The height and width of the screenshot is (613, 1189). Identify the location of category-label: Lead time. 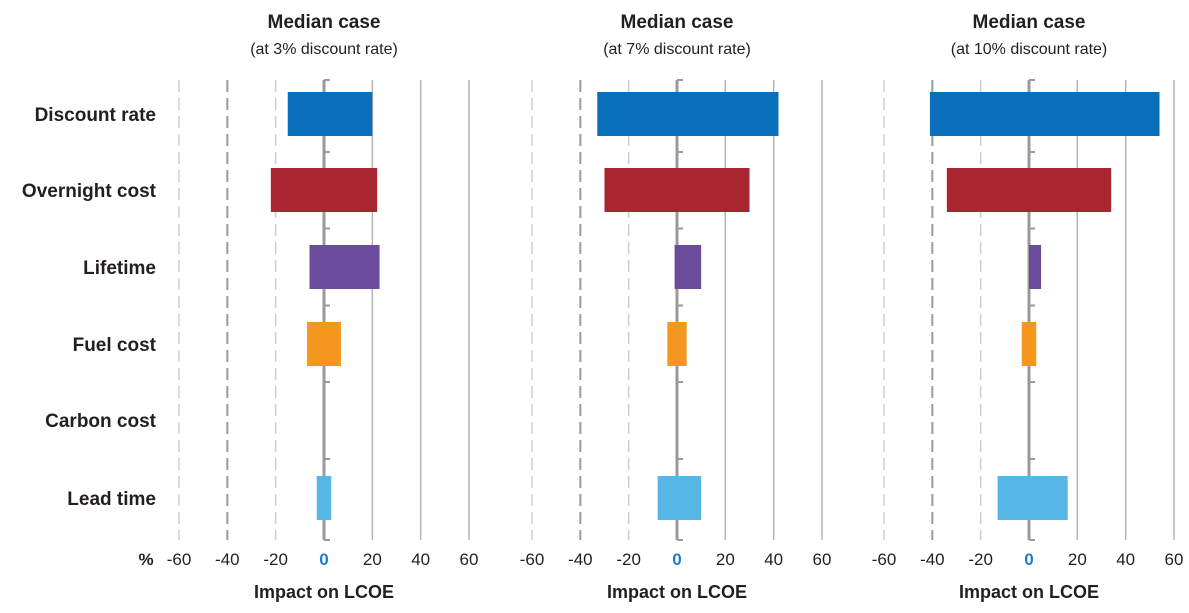
(111, 499).